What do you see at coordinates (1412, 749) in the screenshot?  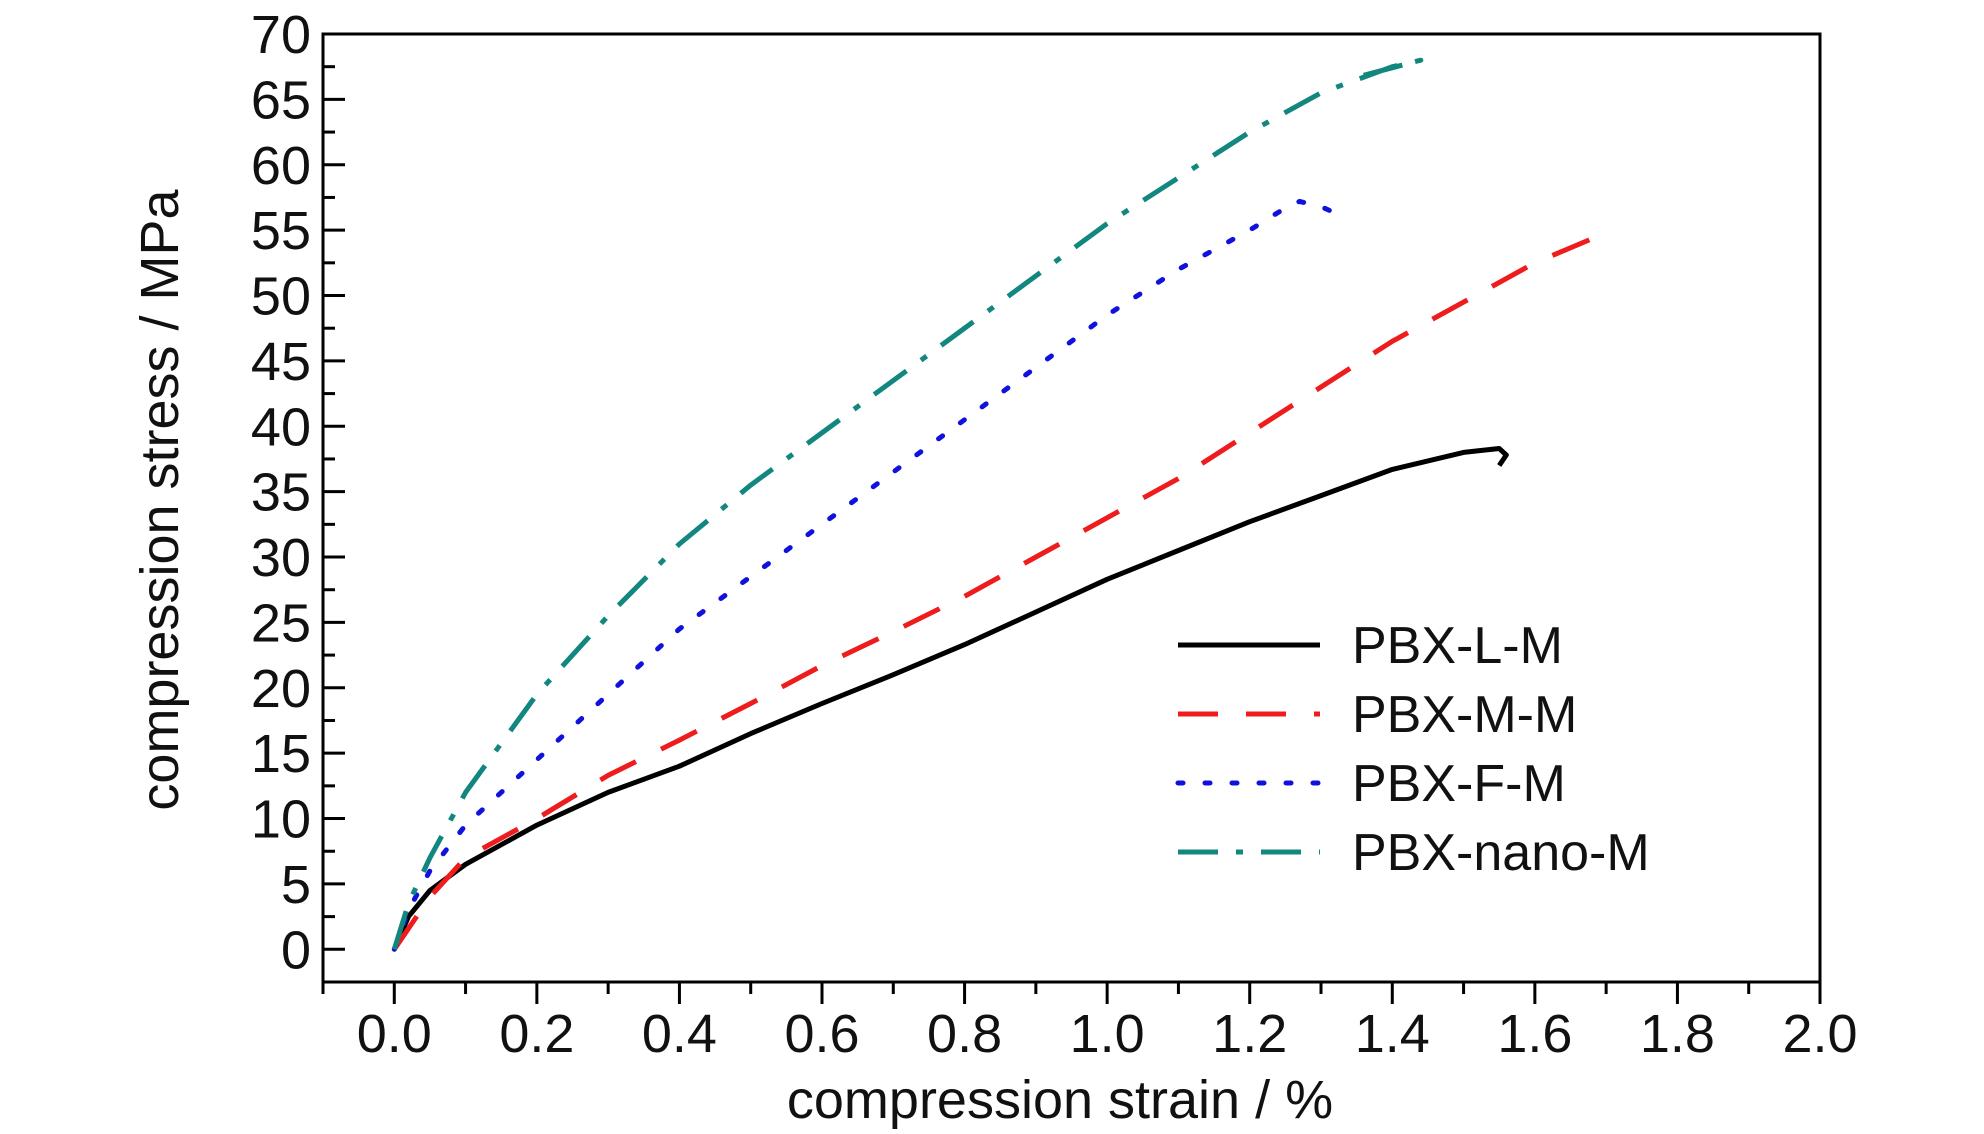 I see `legend: PBX-L-M PBX-M-M PBX-F-M PBX-nano-M` at bounding box center [1412, 749].